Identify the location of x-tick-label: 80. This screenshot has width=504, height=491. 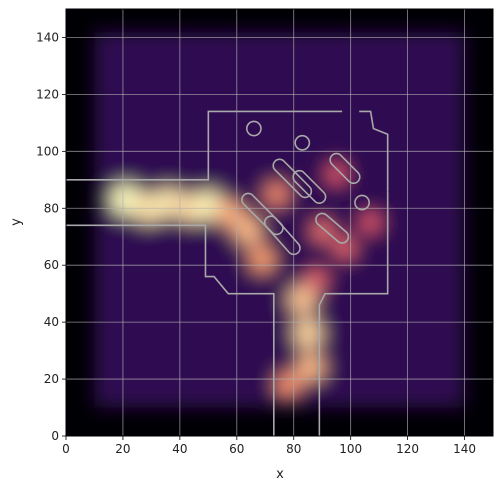
(293, 449).